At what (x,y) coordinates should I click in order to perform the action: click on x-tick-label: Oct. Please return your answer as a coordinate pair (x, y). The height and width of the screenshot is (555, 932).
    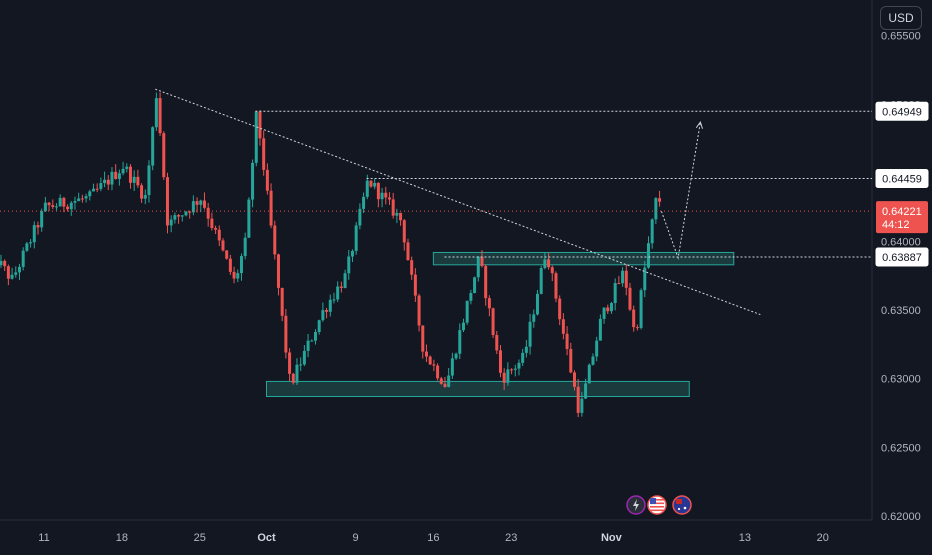
    Looking at the image, I should click on (266, 538).